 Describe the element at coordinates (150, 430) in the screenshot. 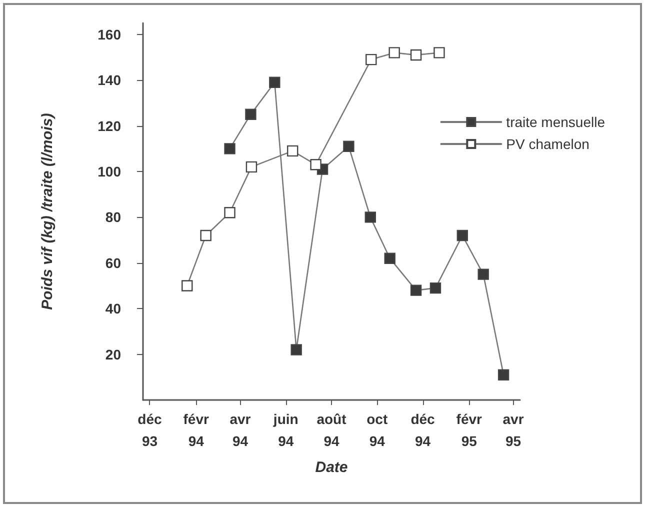

I see `x-tick-label: déc 93` at that location.